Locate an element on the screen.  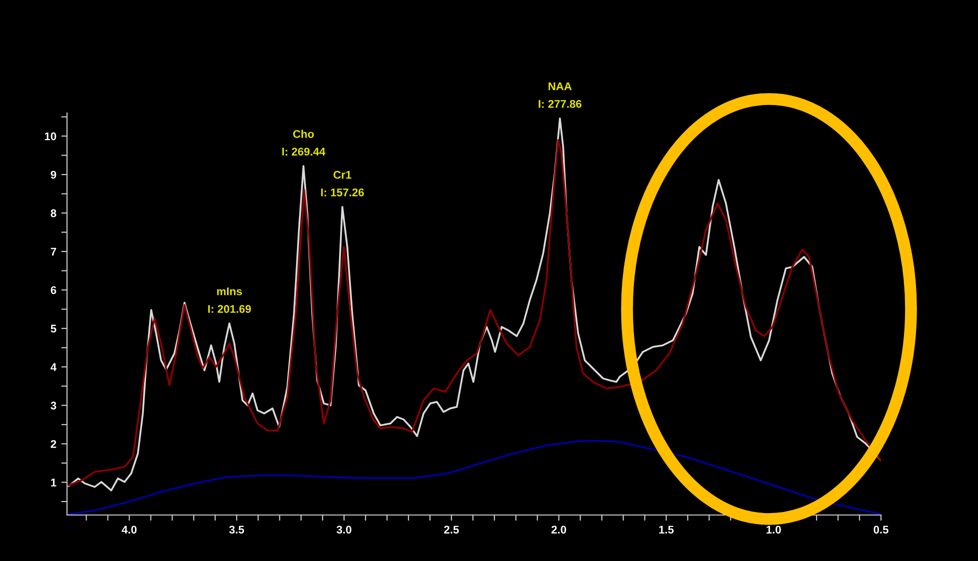
x-tick-label: 3.5 is located at coordinates (236, 530).